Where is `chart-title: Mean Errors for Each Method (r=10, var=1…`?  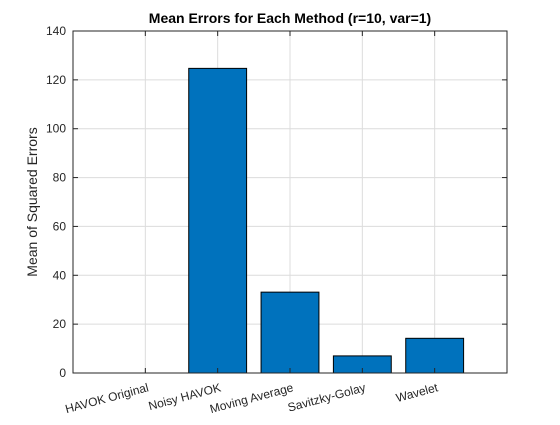 chart-title: Mean Errors for Each Method (r=10, var=1… is located at coordinates (290, 18).